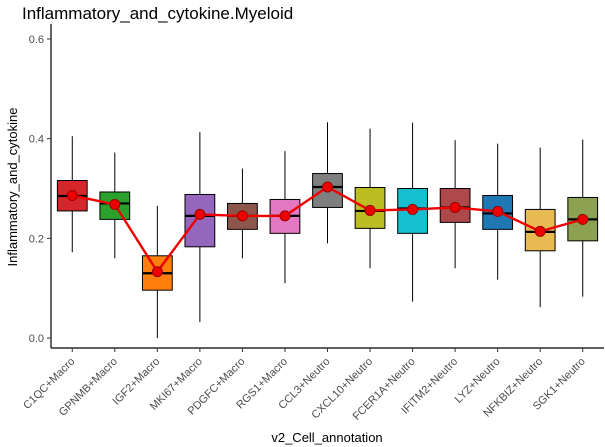 This screenshot has width=605, height=447. I want to click on y-axis-title: Inflammatory_and_cytokine, so click(12, 187).